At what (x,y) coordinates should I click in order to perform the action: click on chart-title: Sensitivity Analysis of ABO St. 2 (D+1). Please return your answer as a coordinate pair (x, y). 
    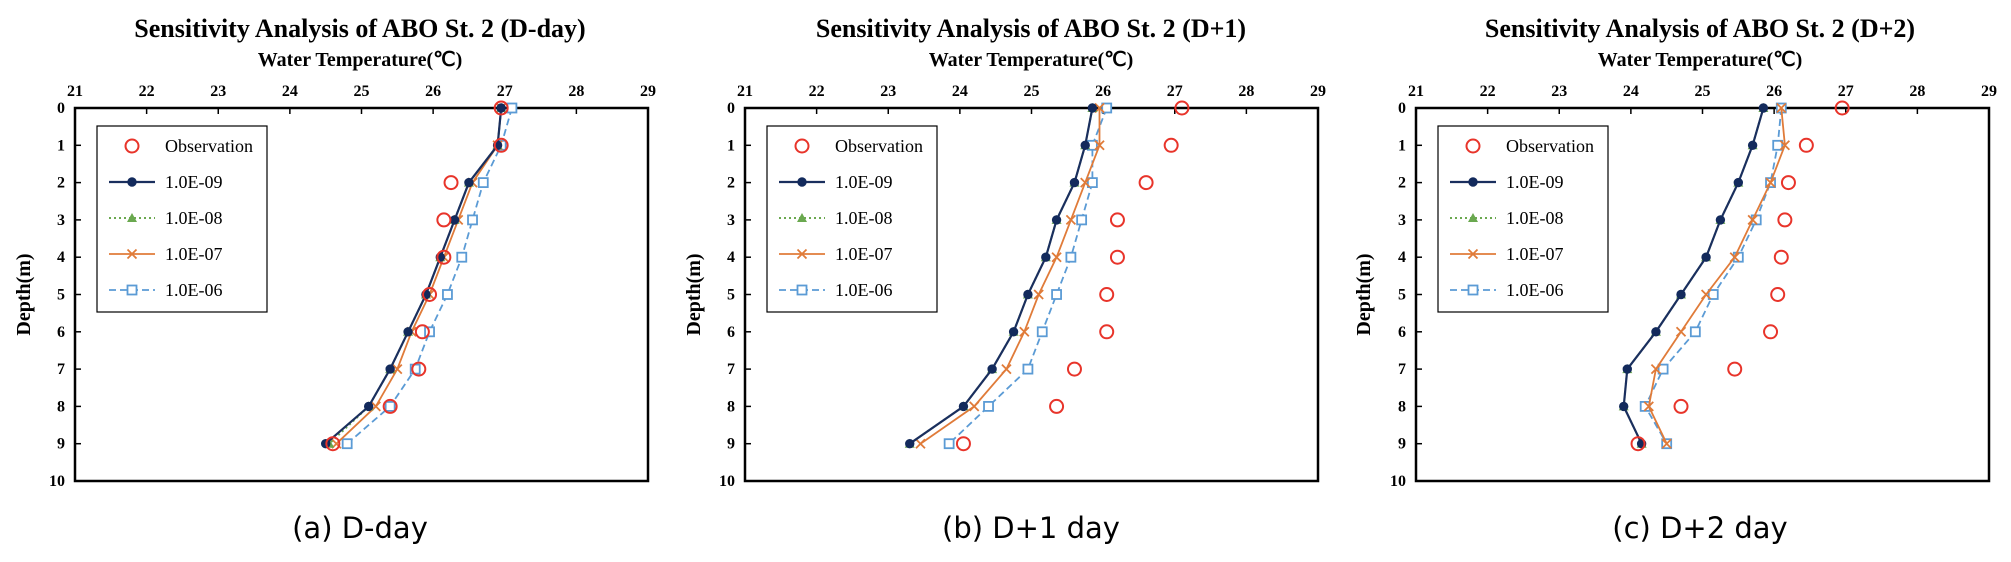
    Looking at the image, I should click on (1031, 28).